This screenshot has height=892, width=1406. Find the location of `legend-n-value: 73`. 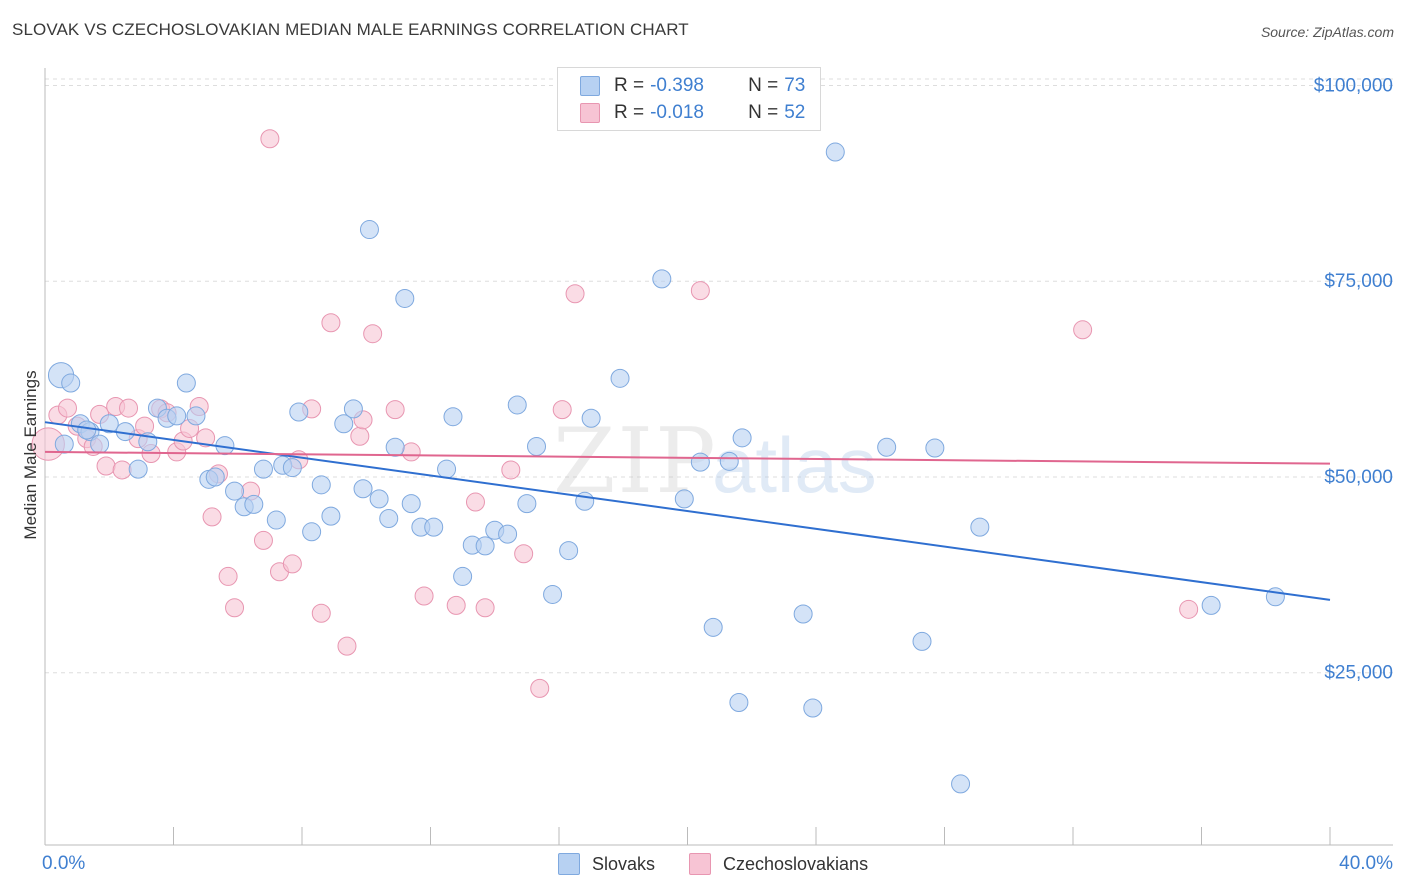

legend-n-value: 73 is located at coordinates (795, 85).